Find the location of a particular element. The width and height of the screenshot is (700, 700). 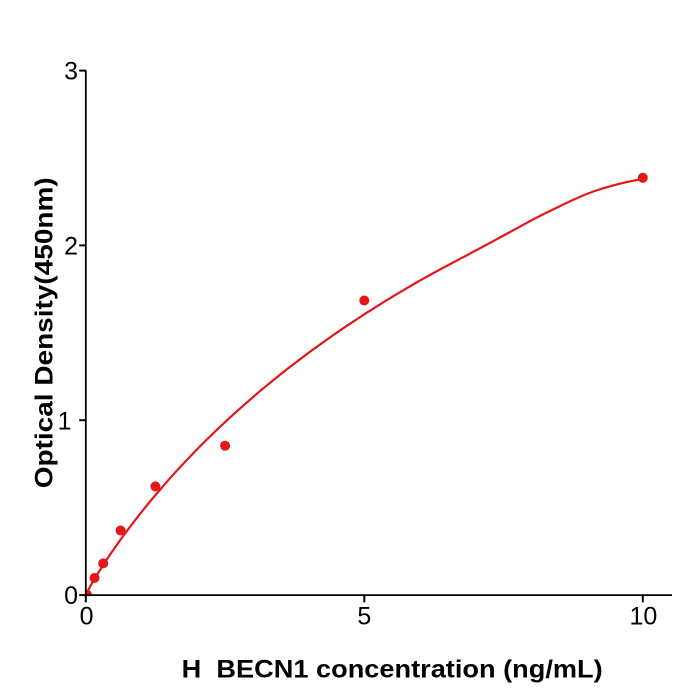

svg-text: 1 is located at coordinates (65, 421).